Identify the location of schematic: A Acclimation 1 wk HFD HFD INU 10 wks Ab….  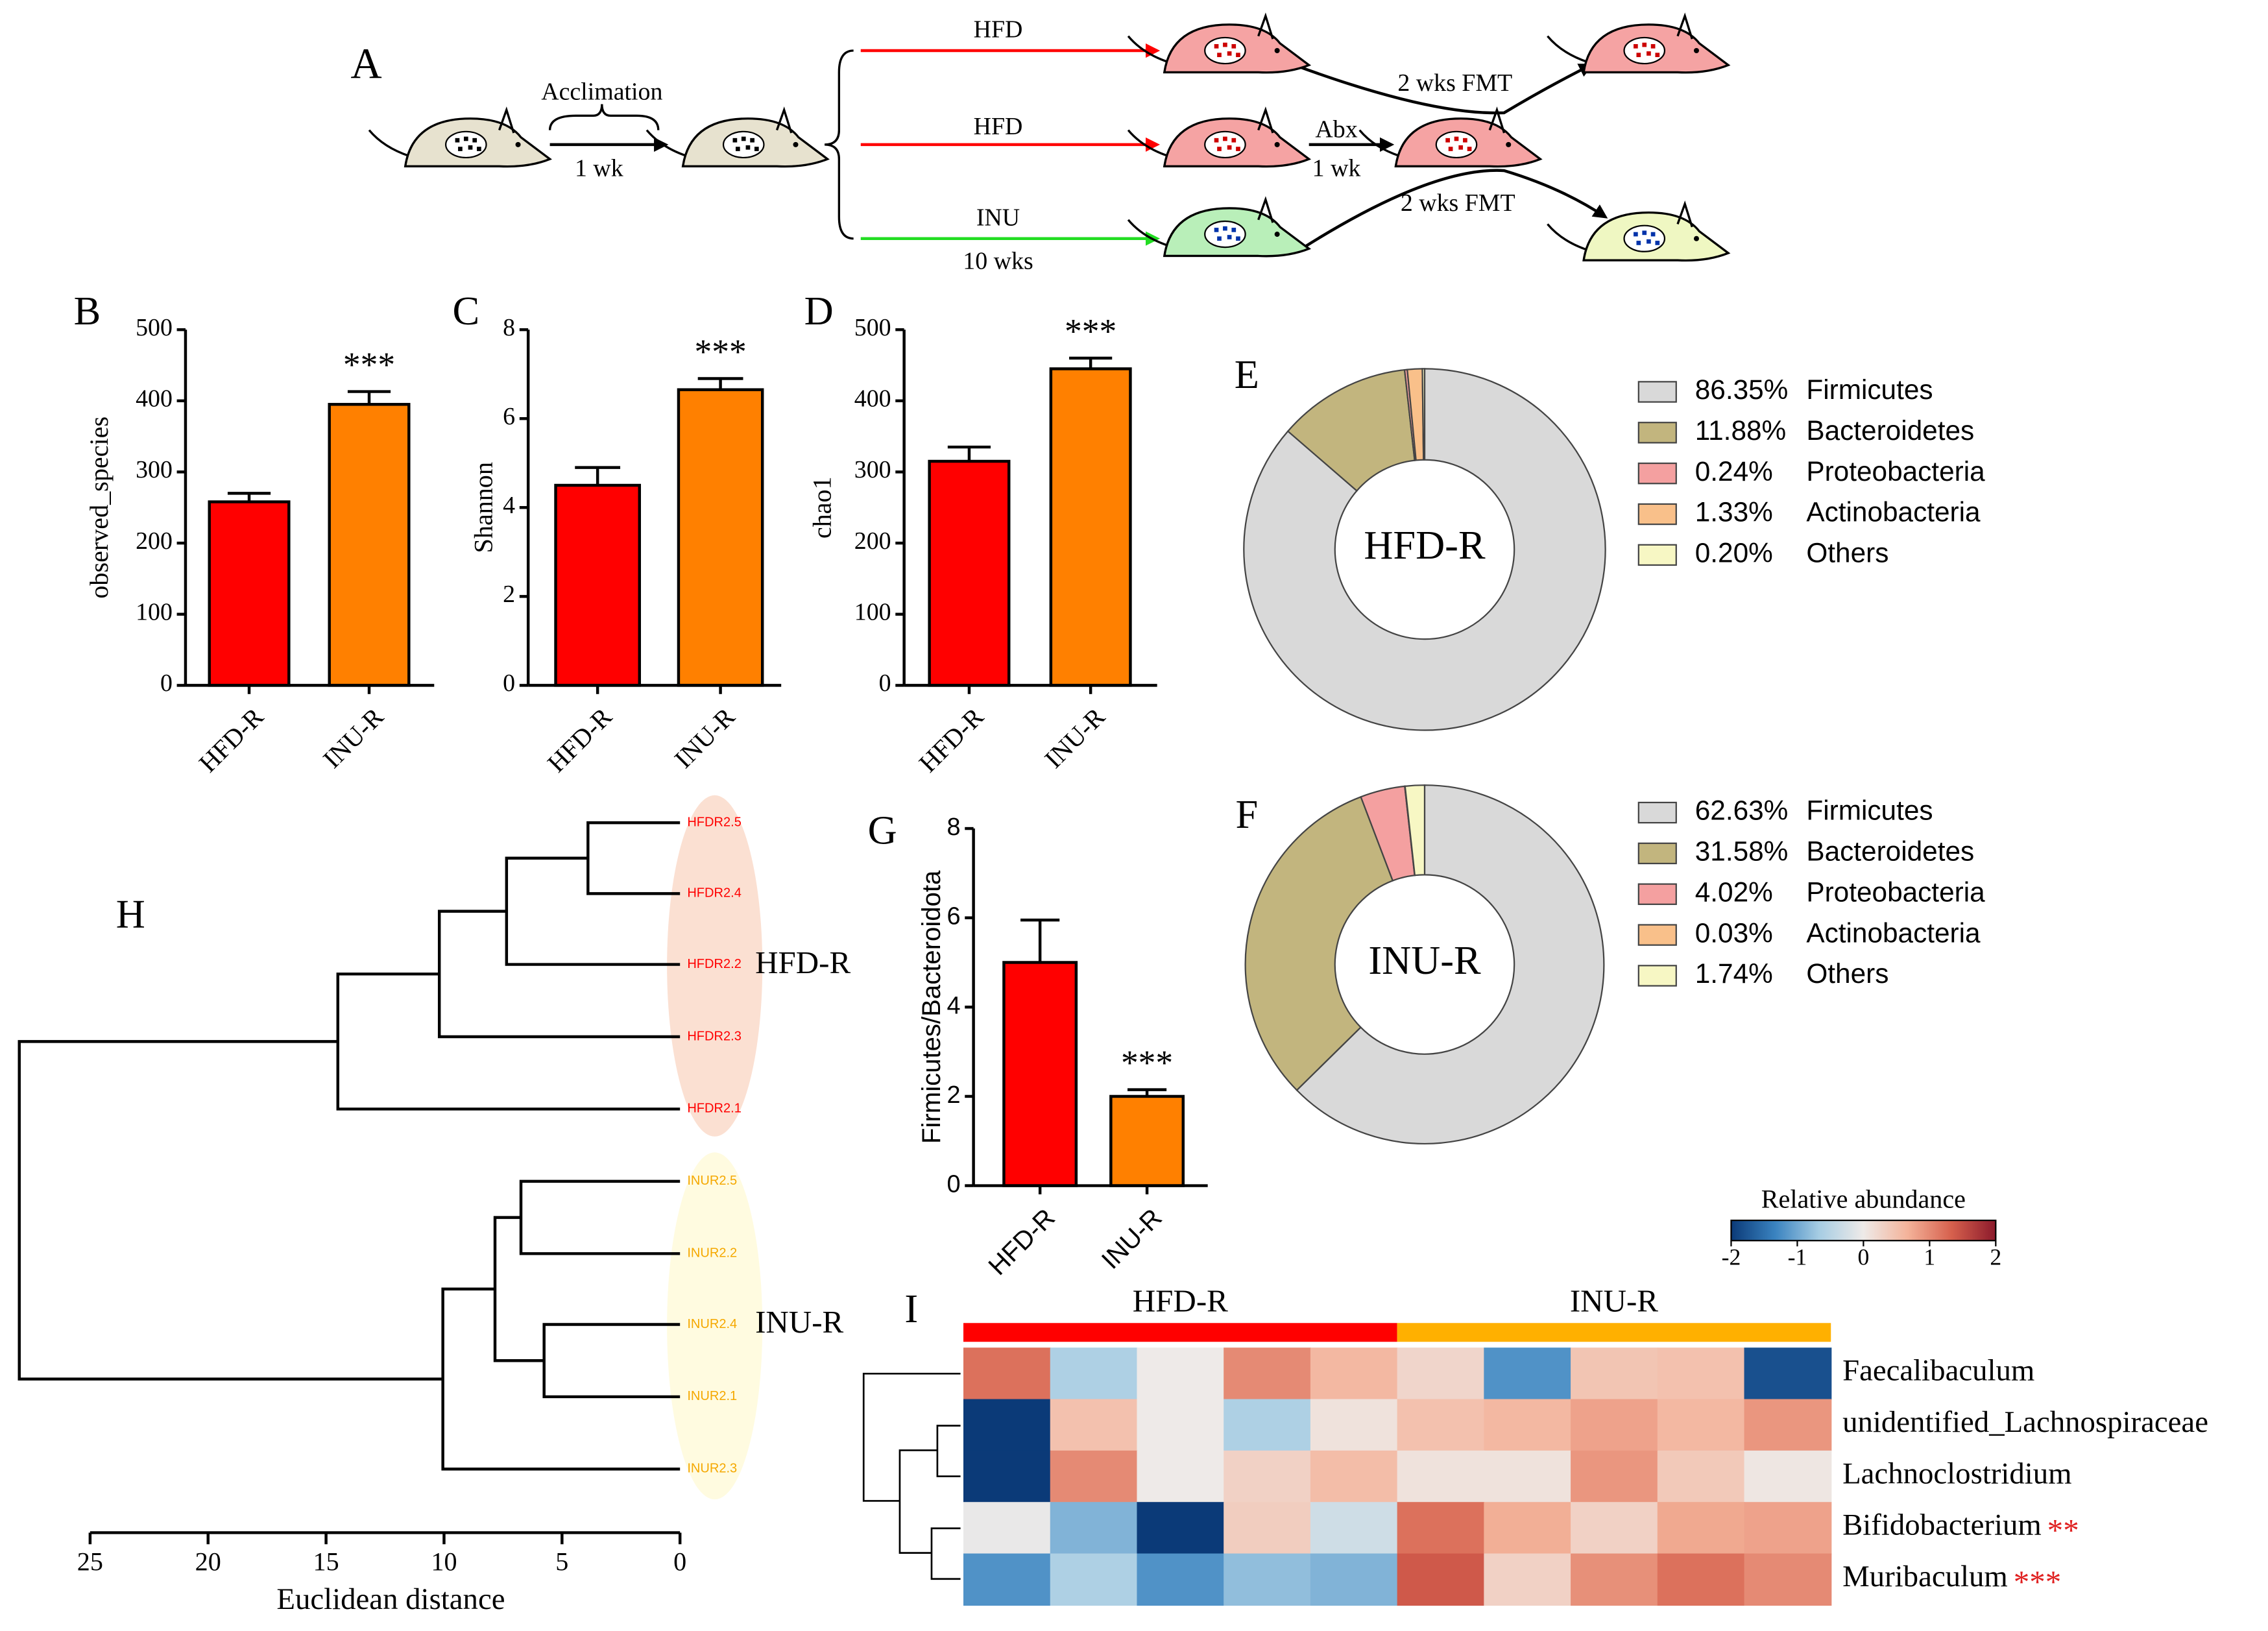
(979, 145).